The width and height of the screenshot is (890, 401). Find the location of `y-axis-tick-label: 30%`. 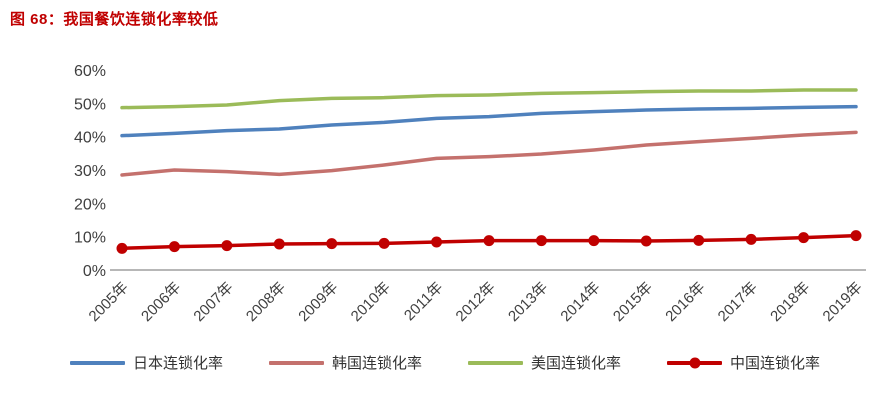

y-axis-tick-label: 30% is located at coordinates (90, 171).